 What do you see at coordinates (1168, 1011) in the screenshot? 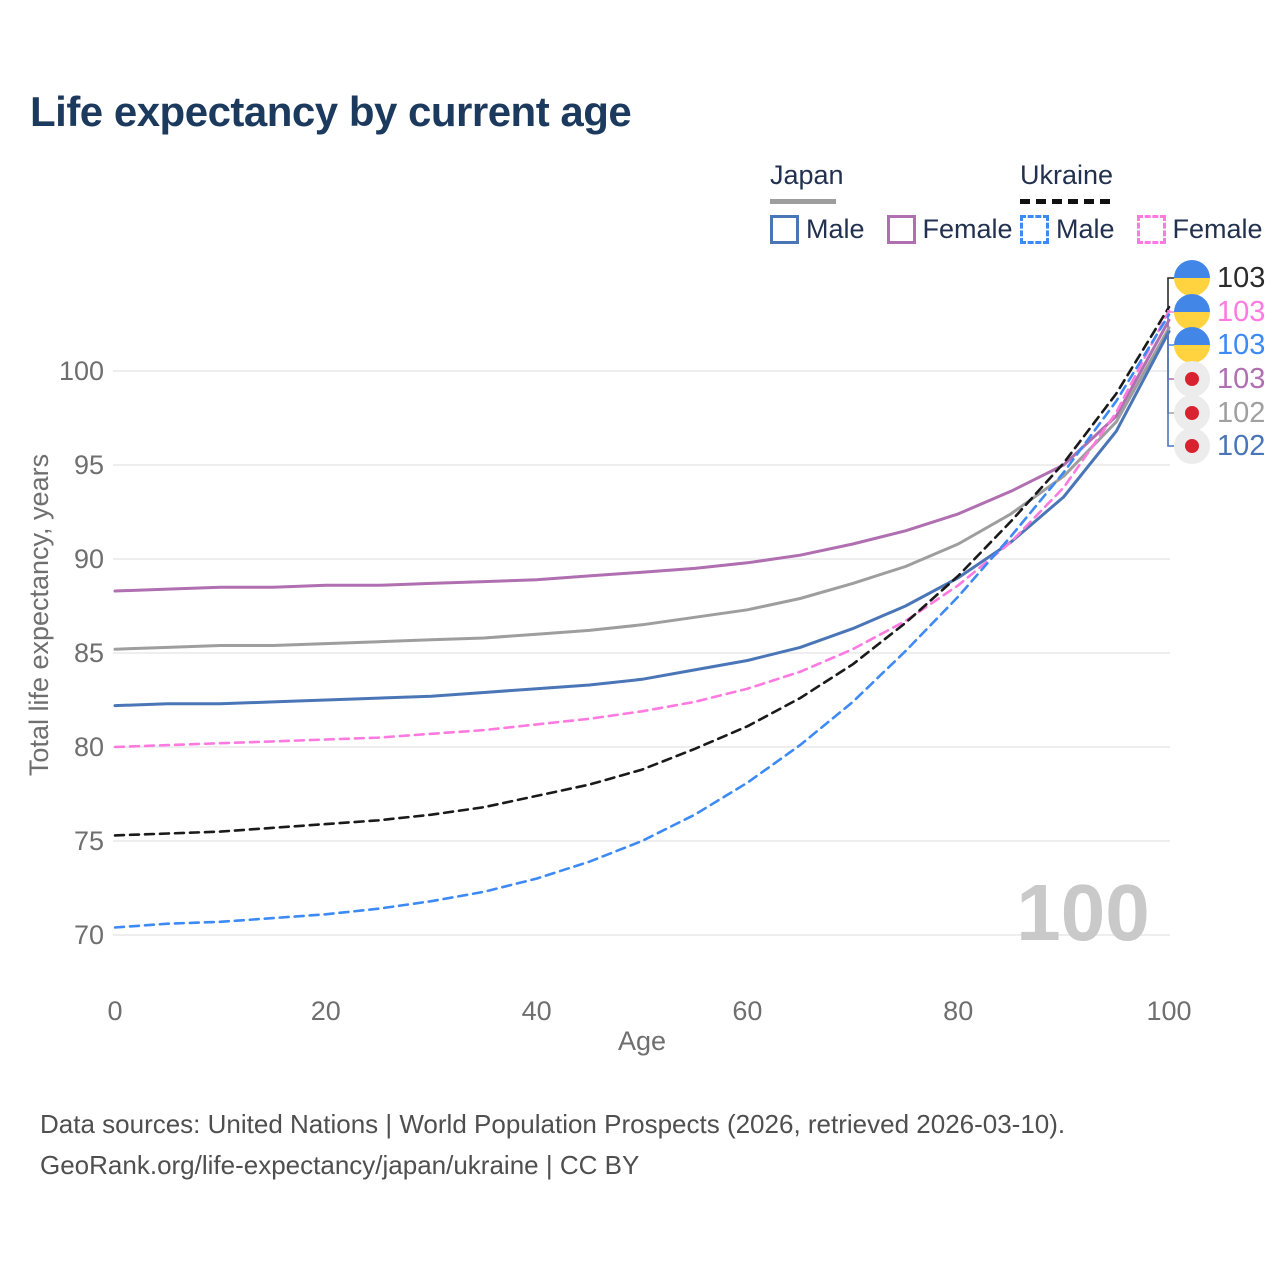
I see `x-tick-100: 100` at bounding box center [1168, 1011].